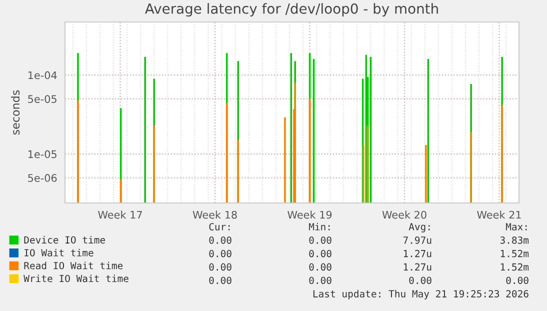  Describe the element at coordinates (42, 75) in the screenshot. I see `y-tick-label: 1e-04` at that location.